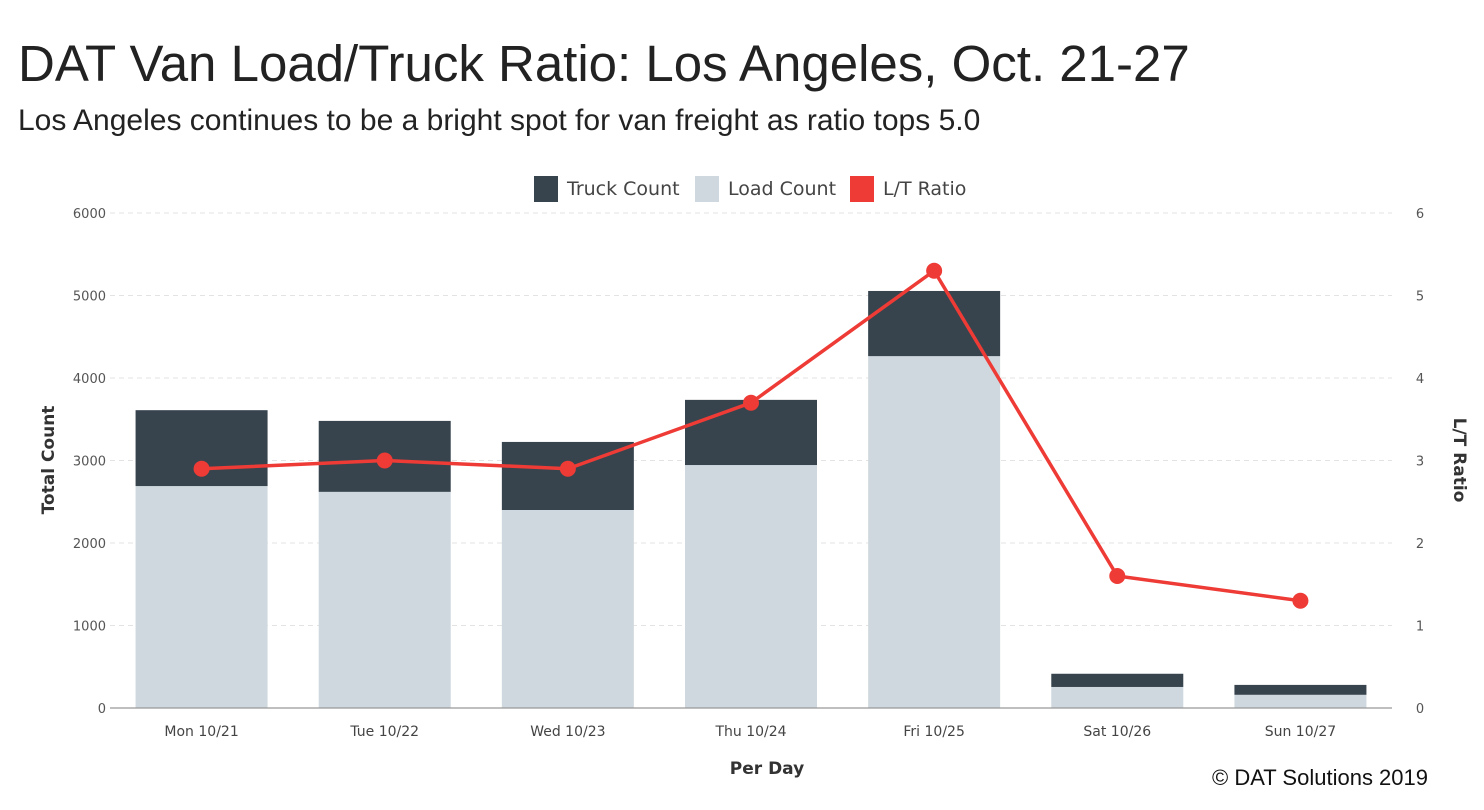  What do you see at coordinates (89, 379) in the screenshot?
I see `y-tick-label: 4000` at bounding box center [89, 379].